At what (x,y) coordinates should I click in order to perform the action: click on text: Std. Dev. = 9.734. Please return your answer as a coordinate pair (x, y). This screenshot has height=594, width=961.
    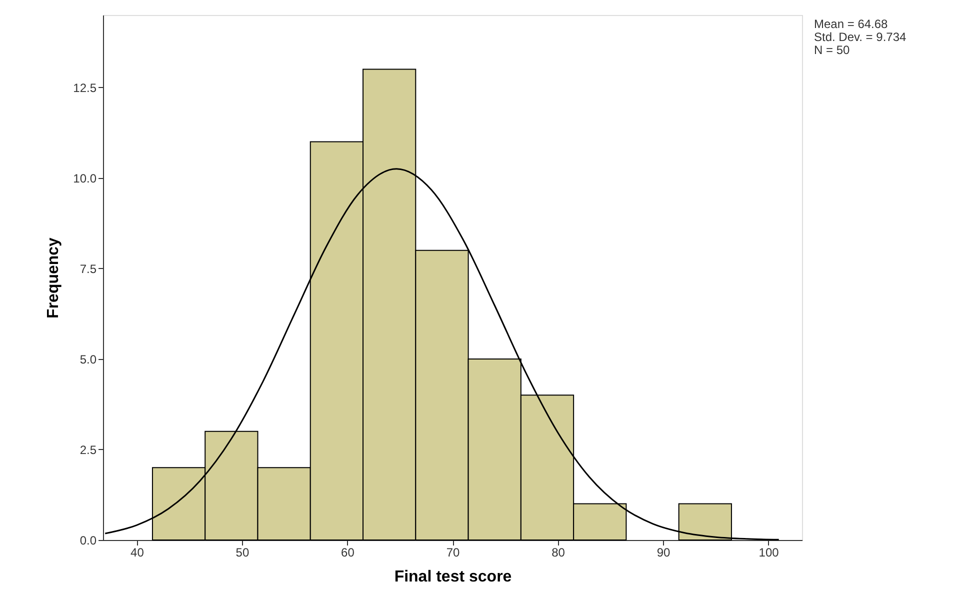
    Looking at the image, I should click on (860, 37).